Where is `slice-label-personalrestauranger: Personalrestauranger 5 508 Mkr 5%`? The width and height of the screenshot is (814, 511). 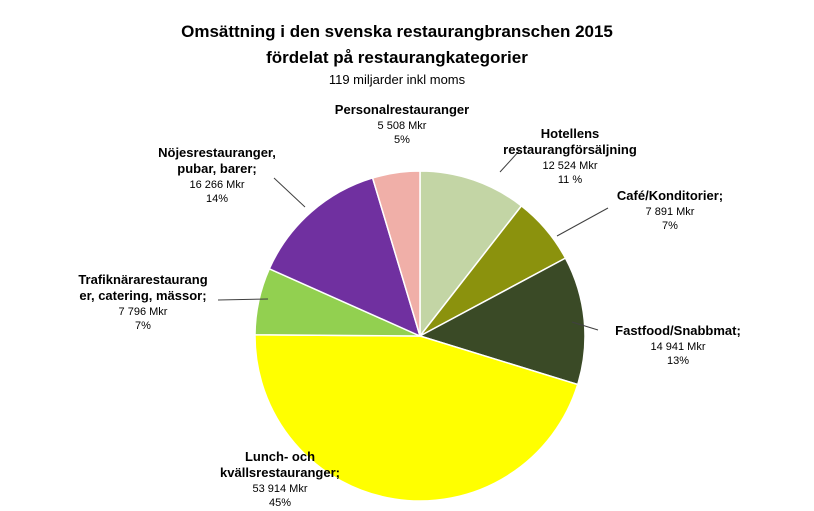 slice-label-personalrestauranger: Personalrestauranger 5 508 Mkr 5% is located at coordinates (402, 124).